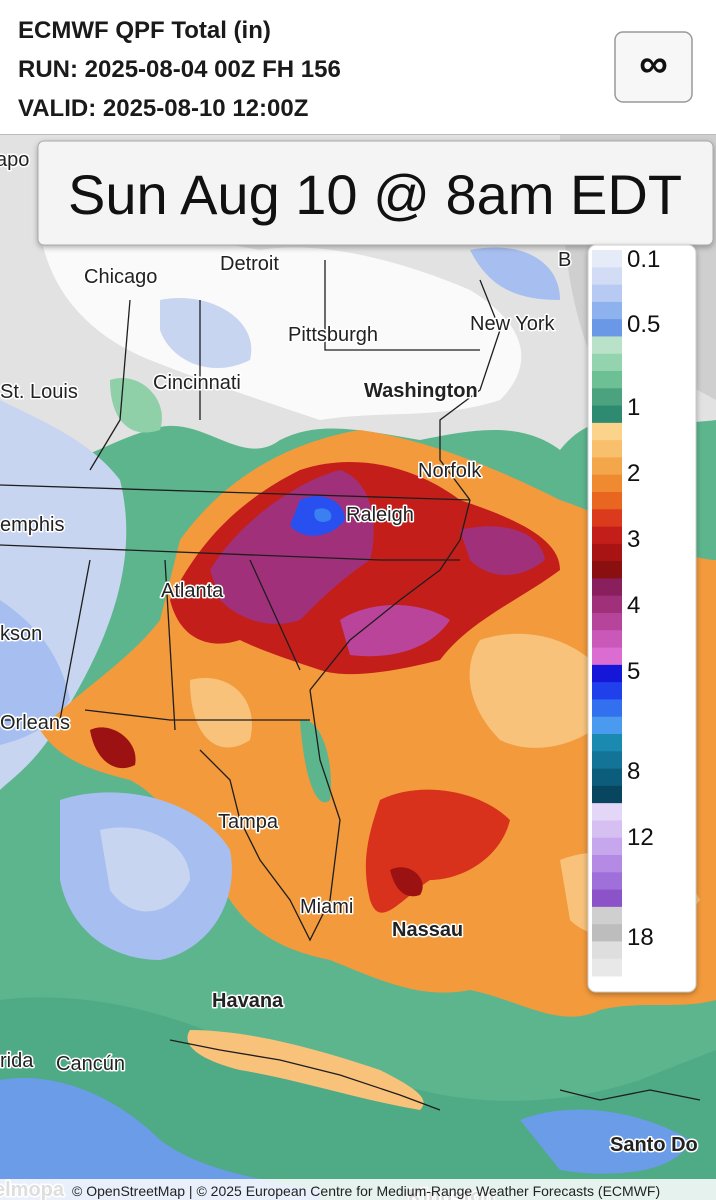  What do you see at coordinates (654, 1145) in the screenshot?
I see `city-label: Santo Do` at bounding box center [654, 1145].